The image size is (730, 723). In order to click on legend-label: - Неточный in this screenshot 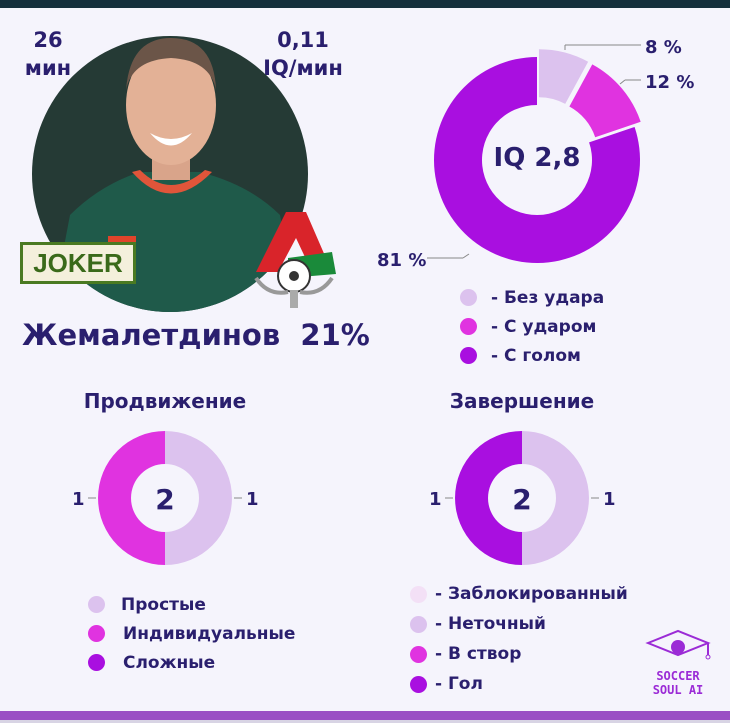, I will do `click(490, 624)`.